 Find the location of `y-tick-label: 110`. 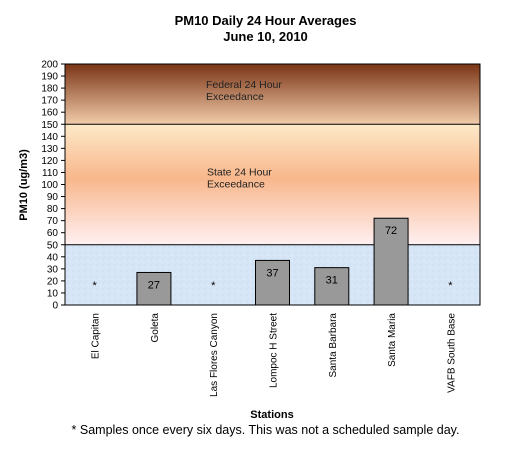

y-tick-label: 110 is located at coordinates (50, 173).